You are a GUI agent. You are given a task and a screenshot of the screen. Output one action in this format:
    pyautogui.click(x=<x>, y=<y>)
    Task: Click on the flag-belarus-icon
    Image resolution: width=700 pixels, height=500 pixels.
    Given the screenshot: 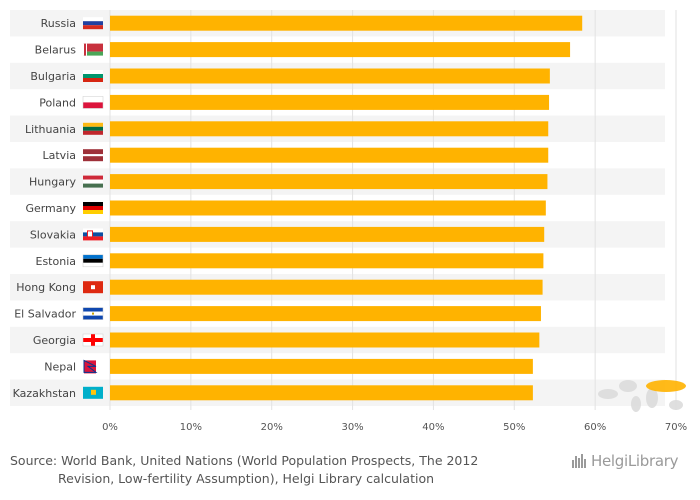 What is the action you would take?
    pyautogui.click(x=93, y=49)
    